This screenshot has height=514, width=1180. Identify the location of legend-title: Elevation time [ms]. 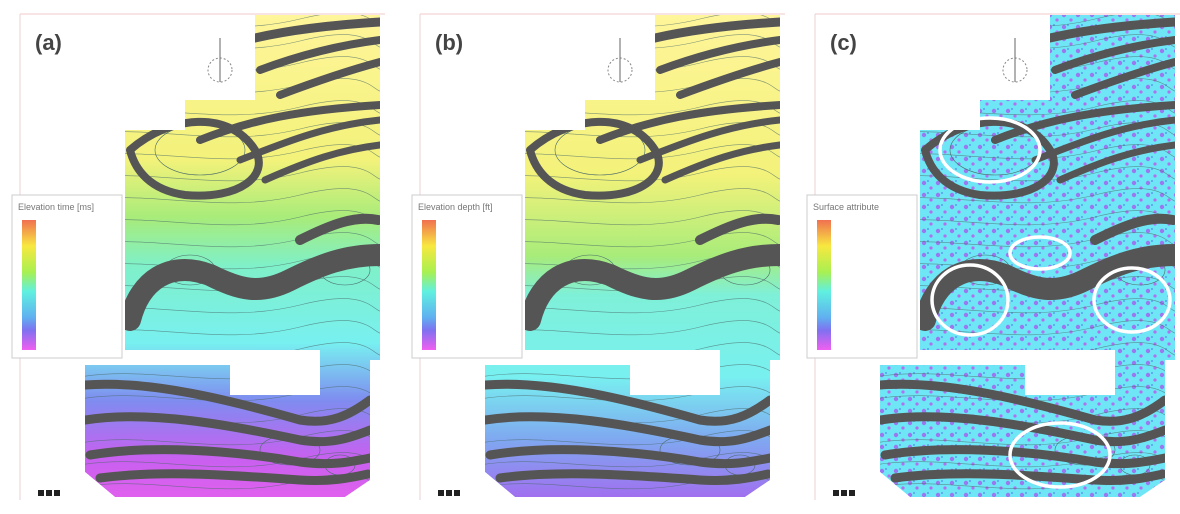
(56, 207).